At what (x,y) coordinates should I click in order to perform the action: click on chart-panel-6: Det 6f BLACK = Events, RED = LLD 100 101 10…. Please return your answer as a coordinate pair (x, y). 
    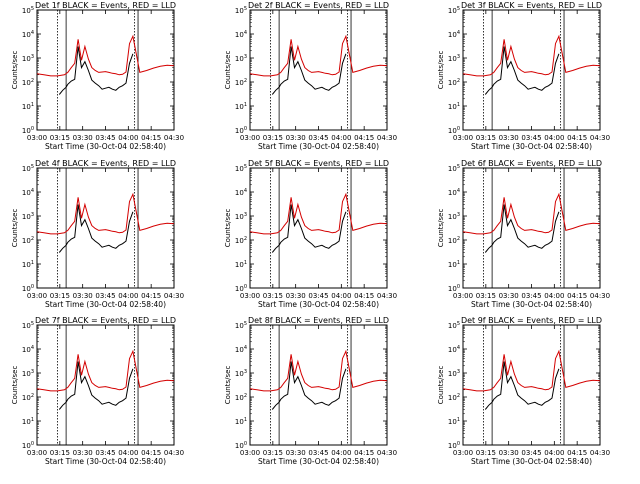
    Looking at the image, I should click on (523, 234).